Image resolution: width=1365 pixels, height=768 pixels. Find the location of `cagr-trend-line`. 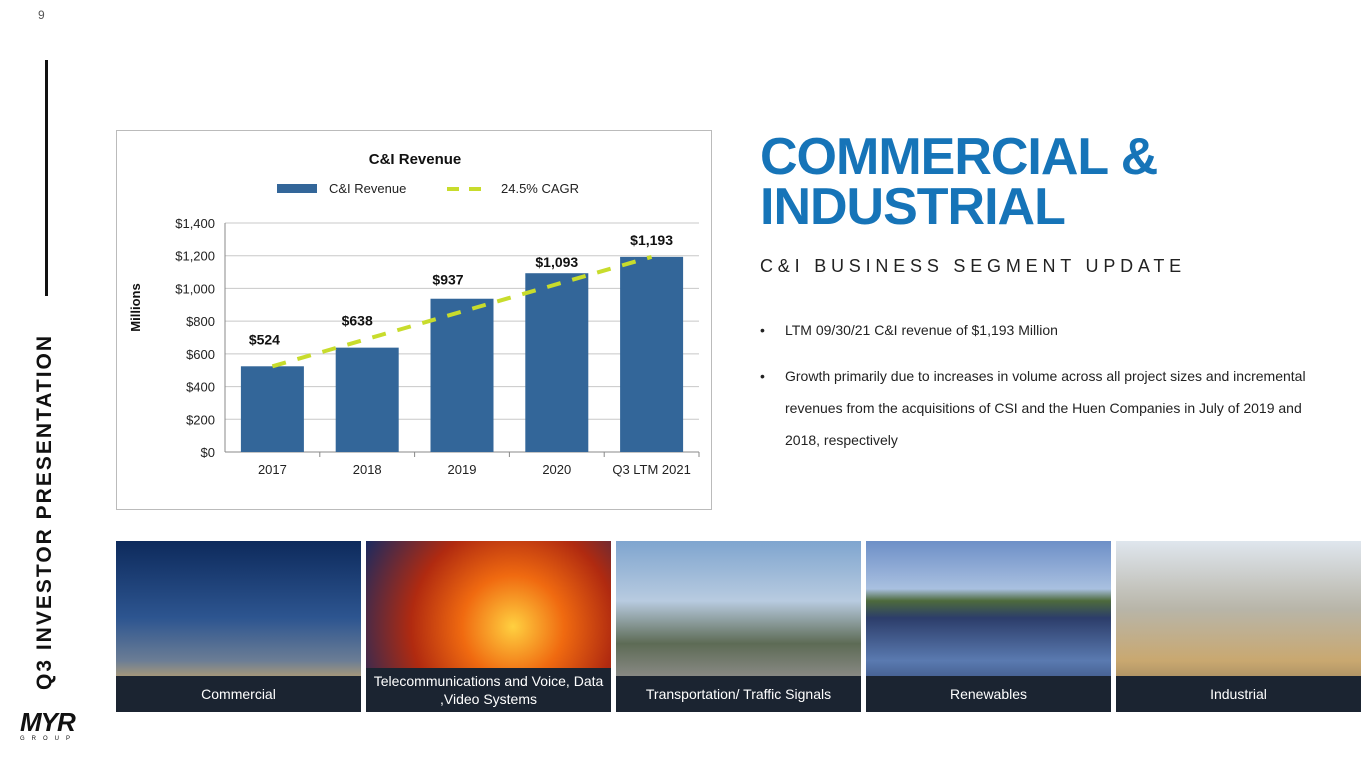

cagr-trend-line is located at coordinates (462, 311).